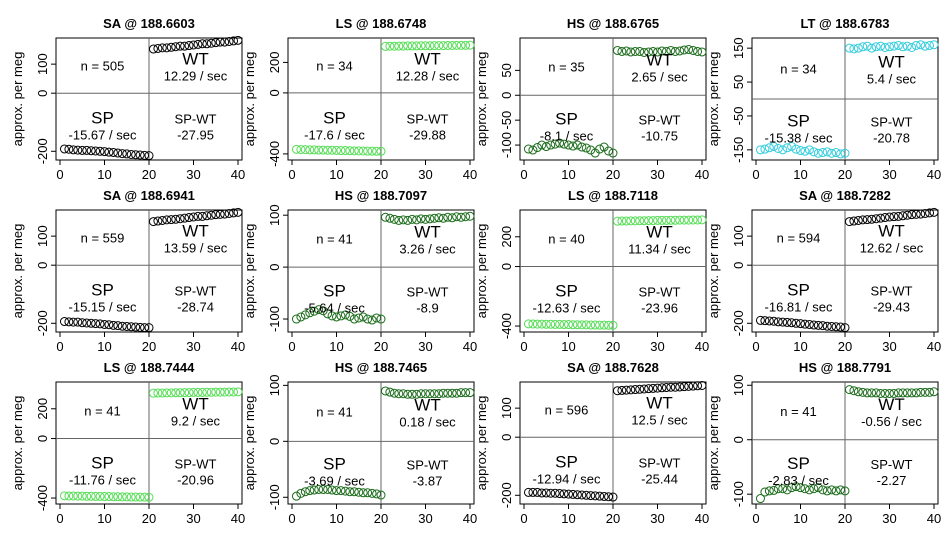 This screenshot has width=950, height=555. Describe the element at coordinates (42, 265) in the screenshot. I see `y-tick-label: 0` at that location.